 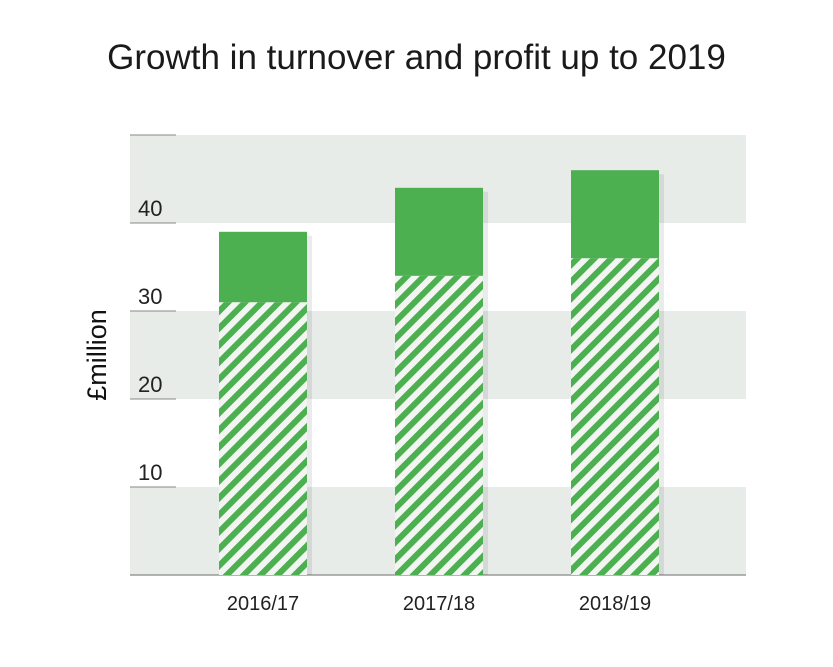 I want to click on x-tick-label: 2018/19, so click(x=615, y=604).